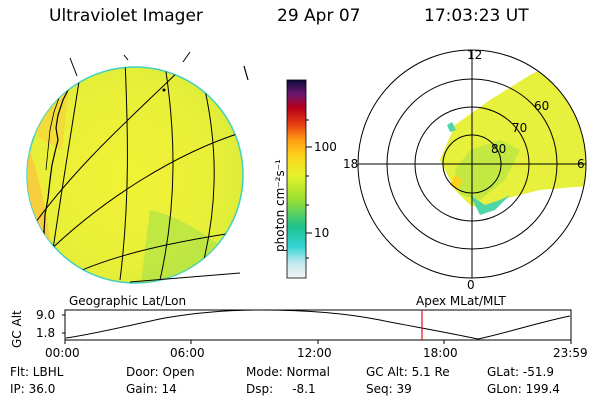 Image resolution: width=600 pixels, height=400 pixels. I want to click on dsp-info: Dsp: -8.1, so click(281, 389).